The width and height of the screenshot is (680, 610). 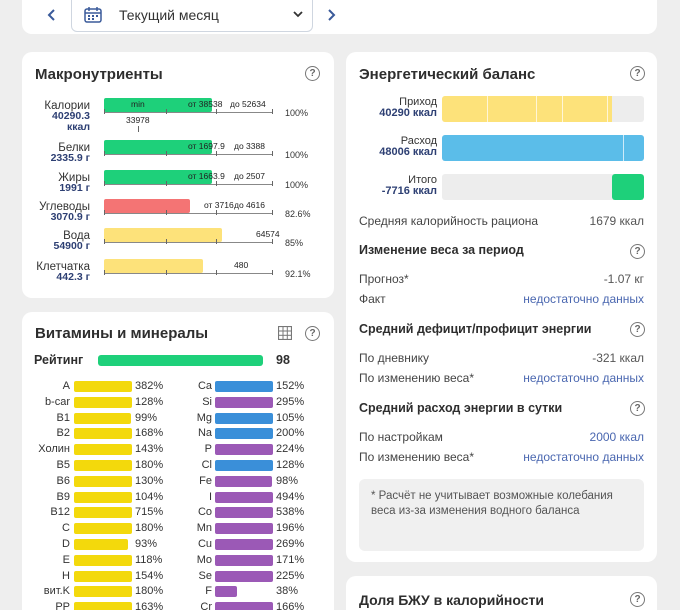 What do you see at coordinates (290, 544) in the screenshot?
I see `mineral-percent: 269%` at bounding box center [290, 544].